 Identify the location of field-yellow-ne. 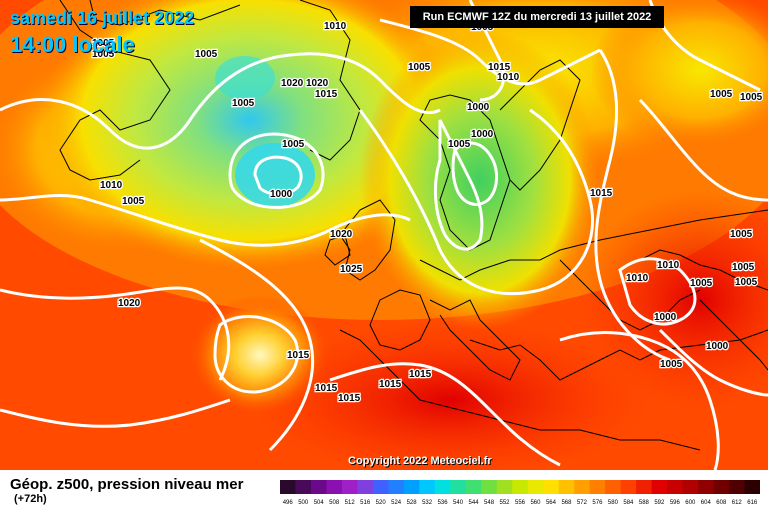
(679, 75).